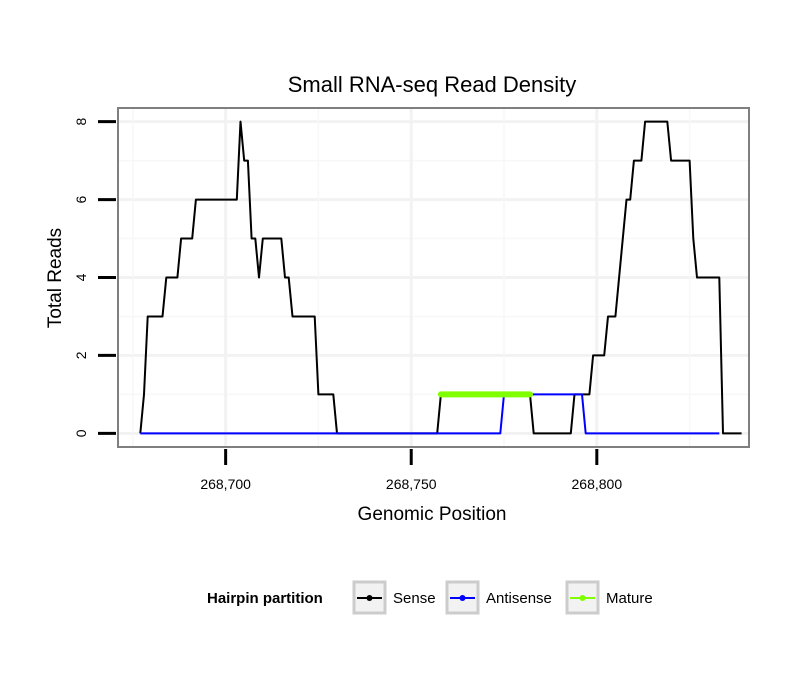 This screenshot has height=690, width=810. I want to click on y-axis-title: Total Reads, so click(55, 278).